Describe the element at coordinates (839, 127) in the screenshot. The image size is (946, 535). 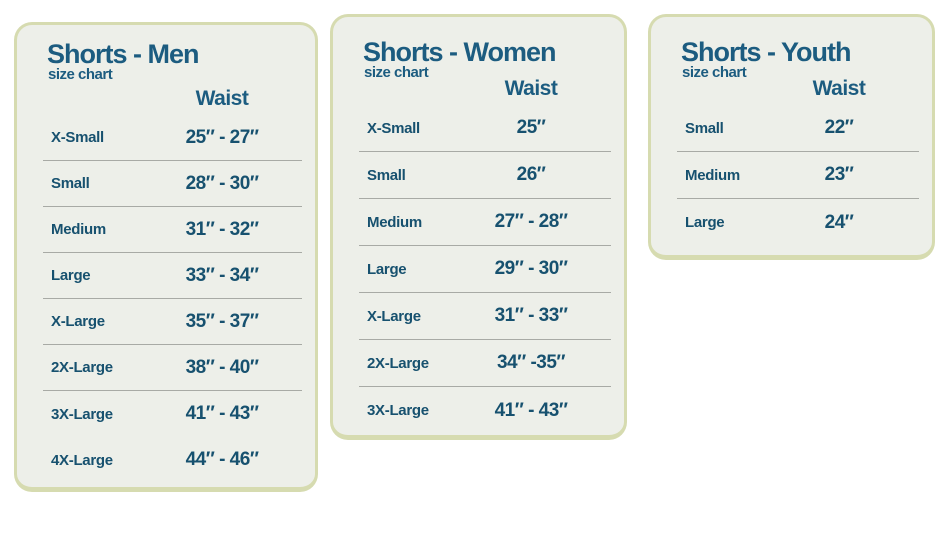
I see `waist-value: 22″` at that location.